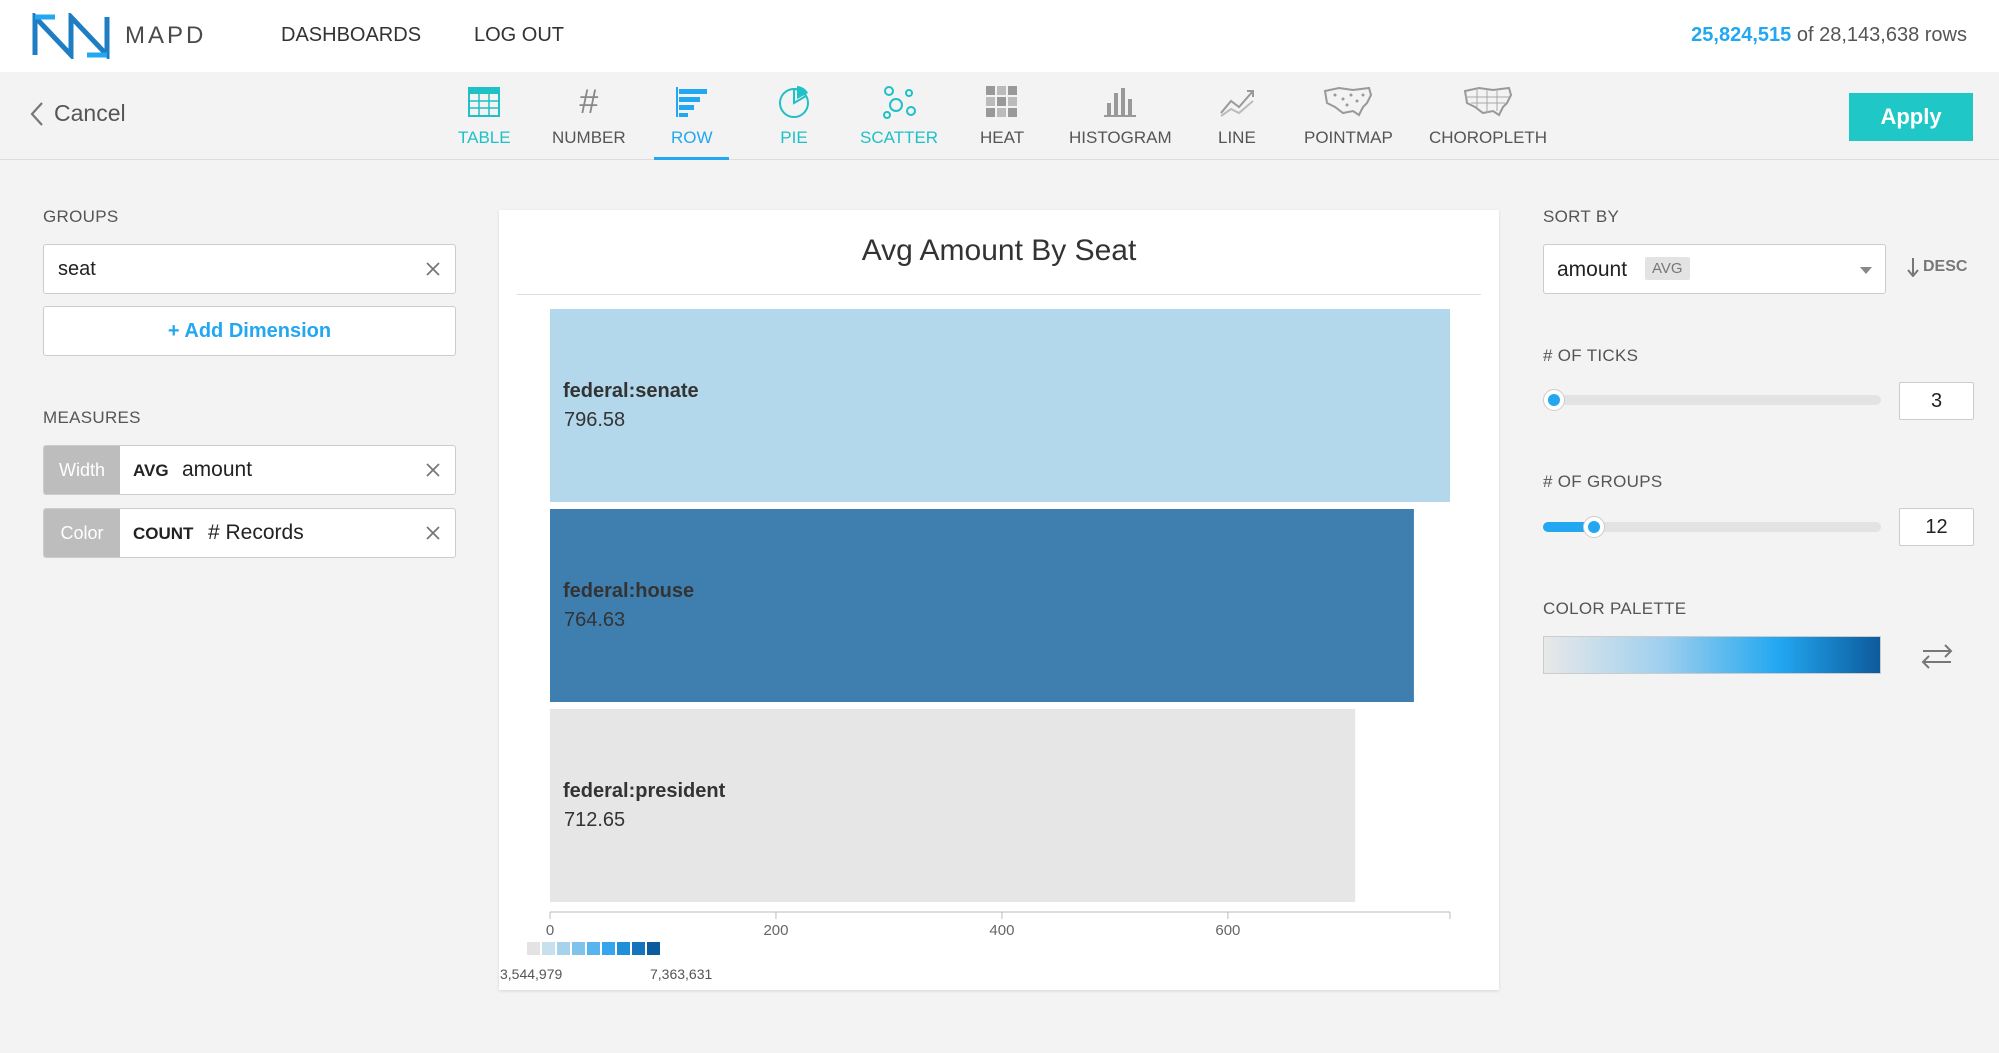 This screenshot has height=1053, width=1999. Describe the element at coordinates (1805, 35) in the screenshot. I see `row-count-of: of` at that location.